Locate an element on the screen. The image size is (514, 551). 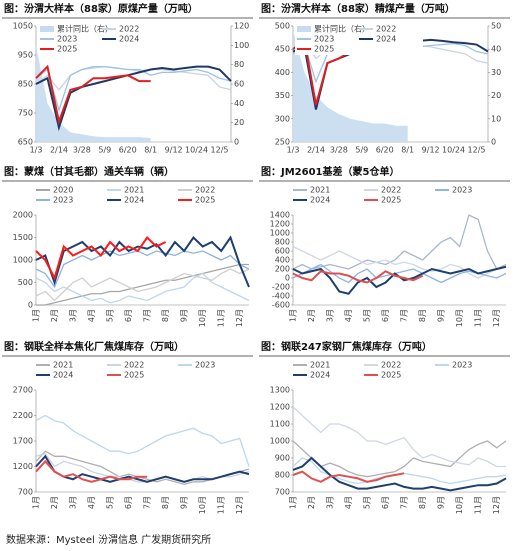
y2-tick-label: 60 is located at coordinates (239, 84).